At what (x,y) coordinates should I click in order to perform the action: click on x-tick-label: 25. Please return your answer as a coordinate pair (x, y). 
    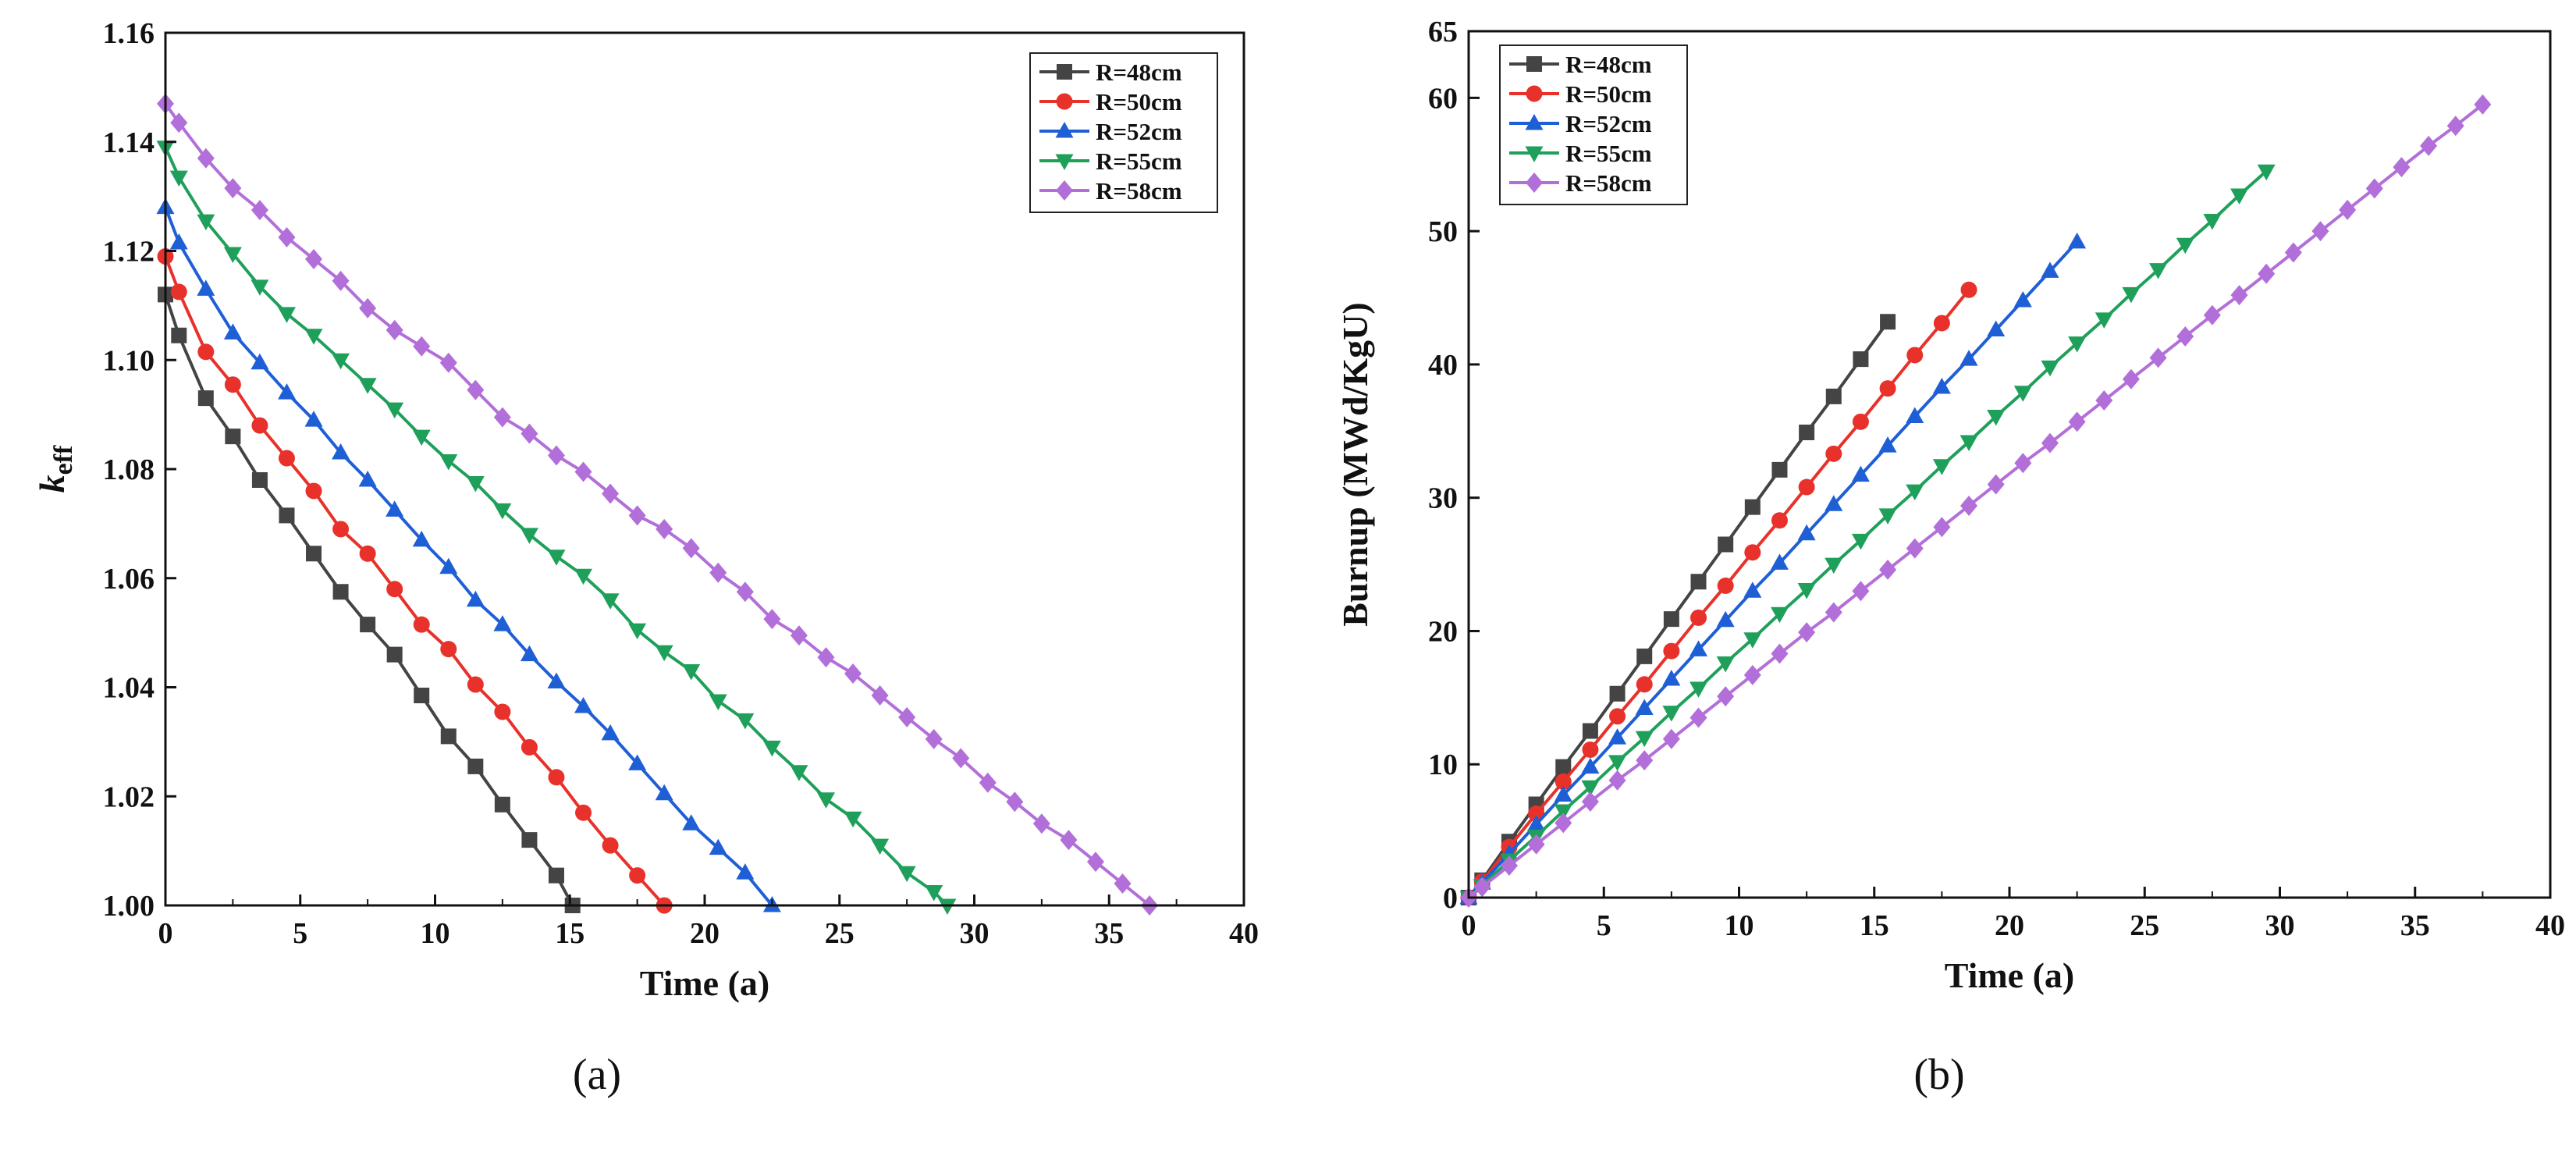
    Looking at the image, I should click on (2144, 925).